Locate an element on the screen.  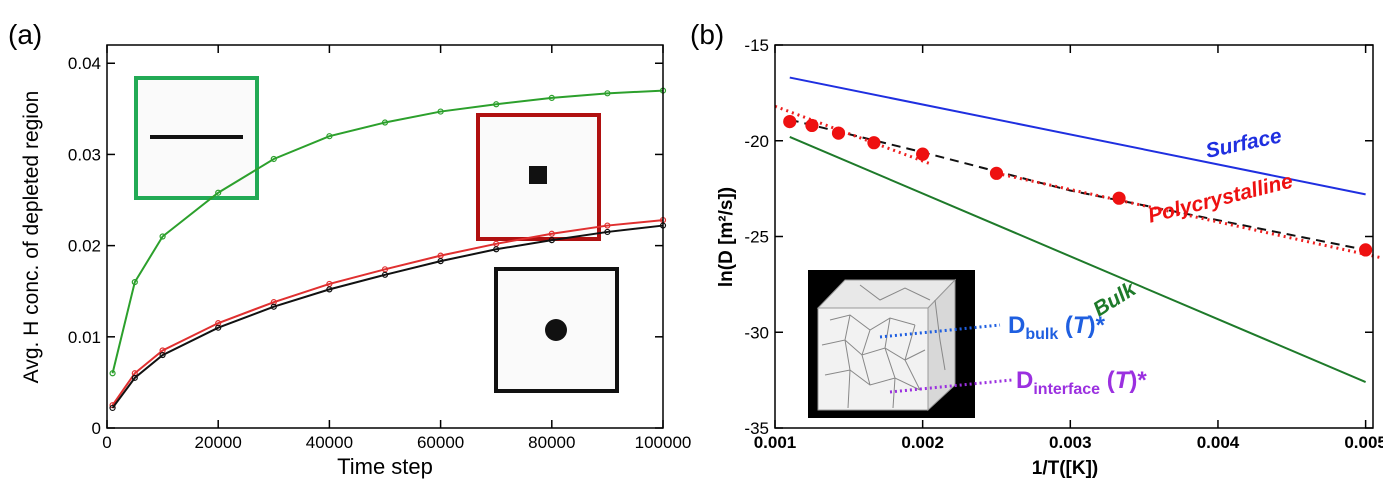
x-axis-title: Time step is located at coordinates (385, 466).